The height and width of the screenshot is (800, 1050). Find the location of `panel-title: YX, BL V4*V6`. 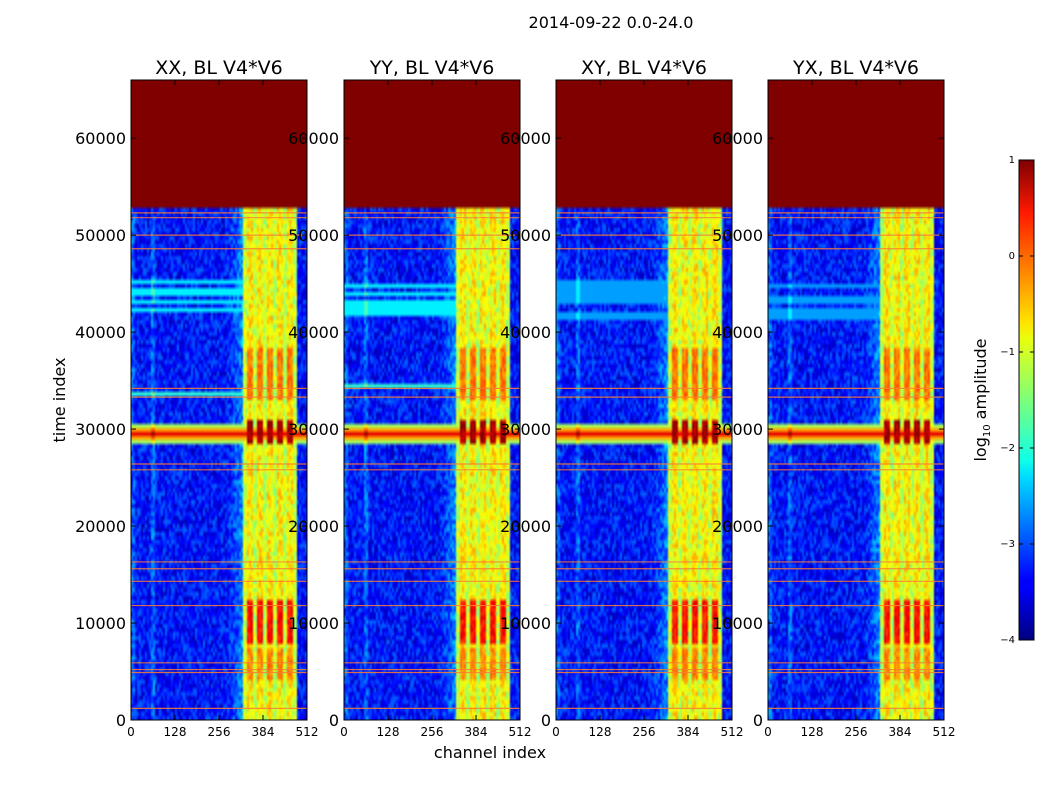

panel-title: YX, BL V4*V6 is located at coordinates (855, 68).